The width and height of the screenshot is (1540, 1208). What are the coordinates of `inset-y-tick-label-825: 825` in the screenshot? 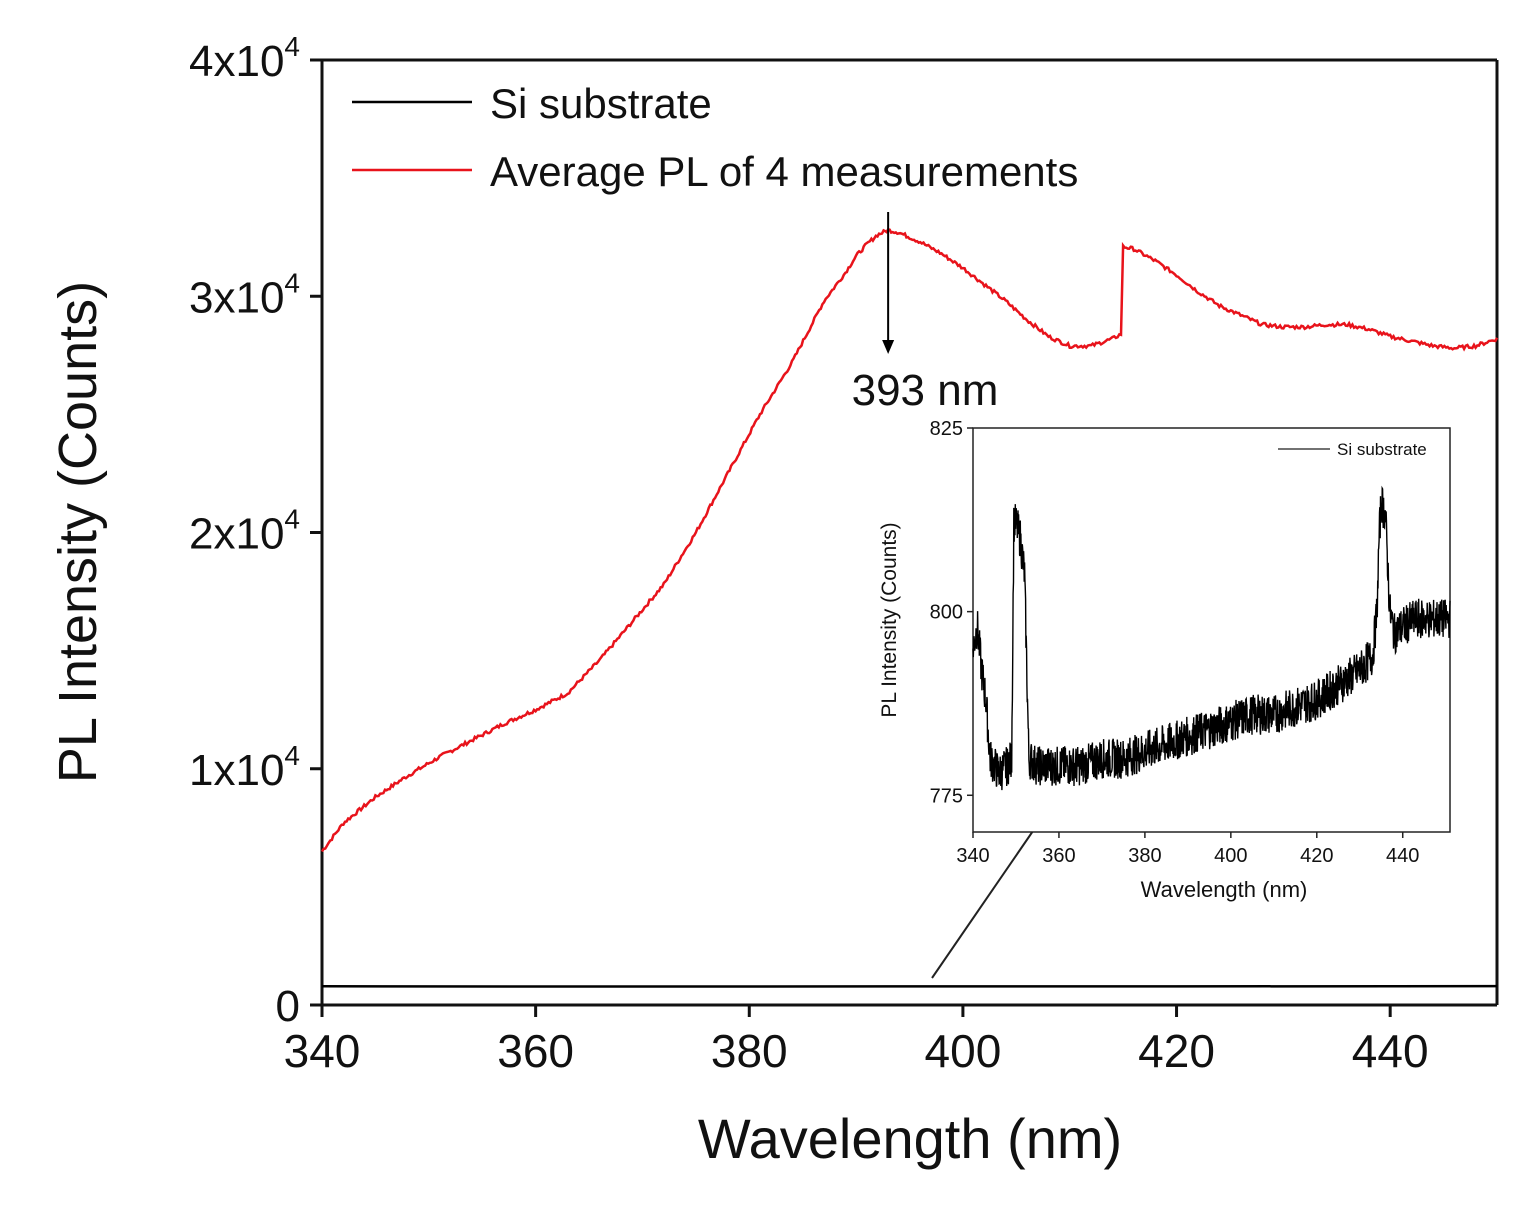 It's located at (946, 429).